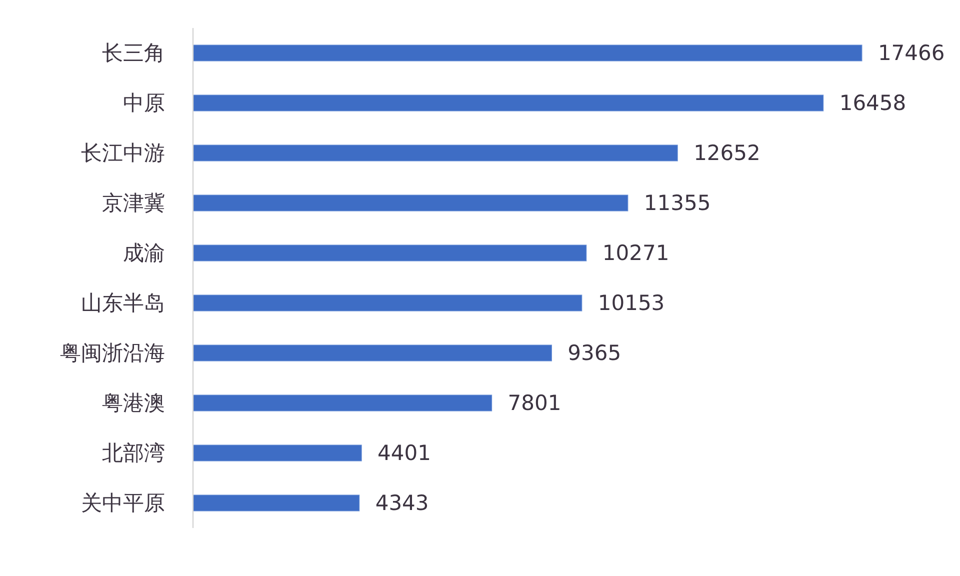  What do you see at coordinates (144, 103) in the screenshot?
I see `y-tick-label: 中原` at bounding box center [144, 103].